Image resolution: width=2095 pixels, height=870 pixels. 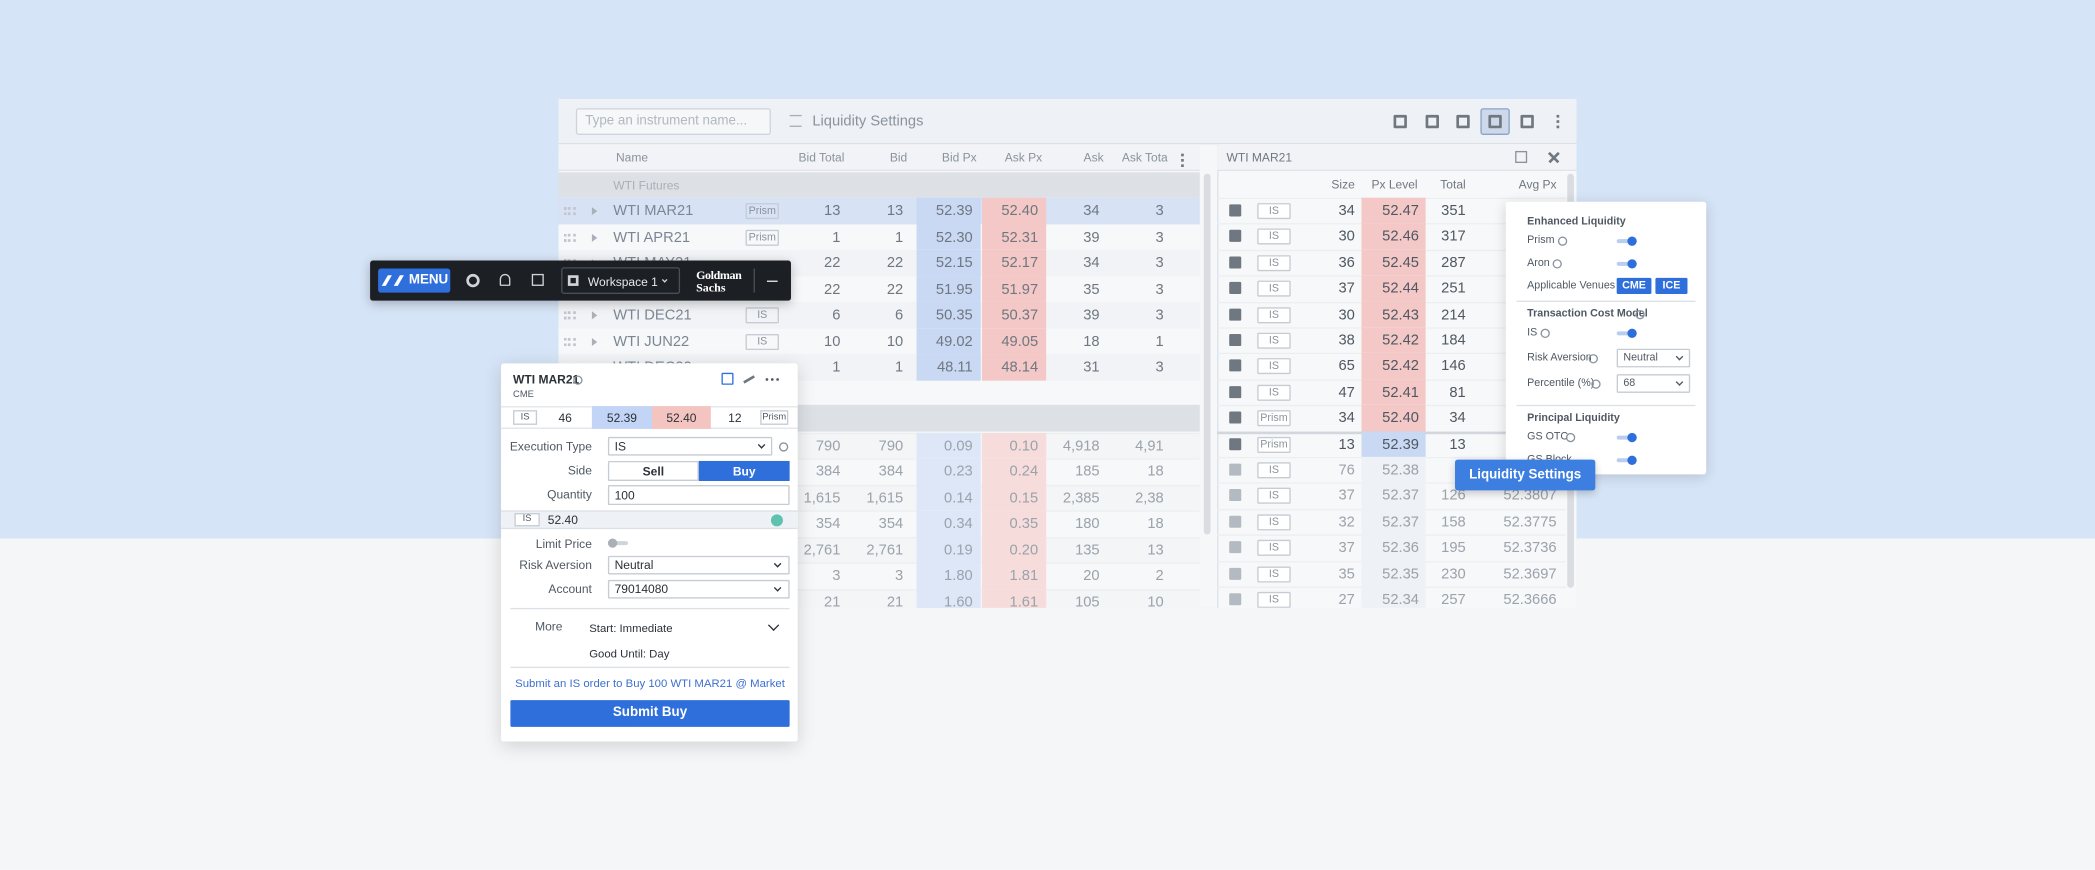 What do you see at coordinates (579, 470) in the screenshot?
I see `field-label: Side` at bounding box center [579, 470].